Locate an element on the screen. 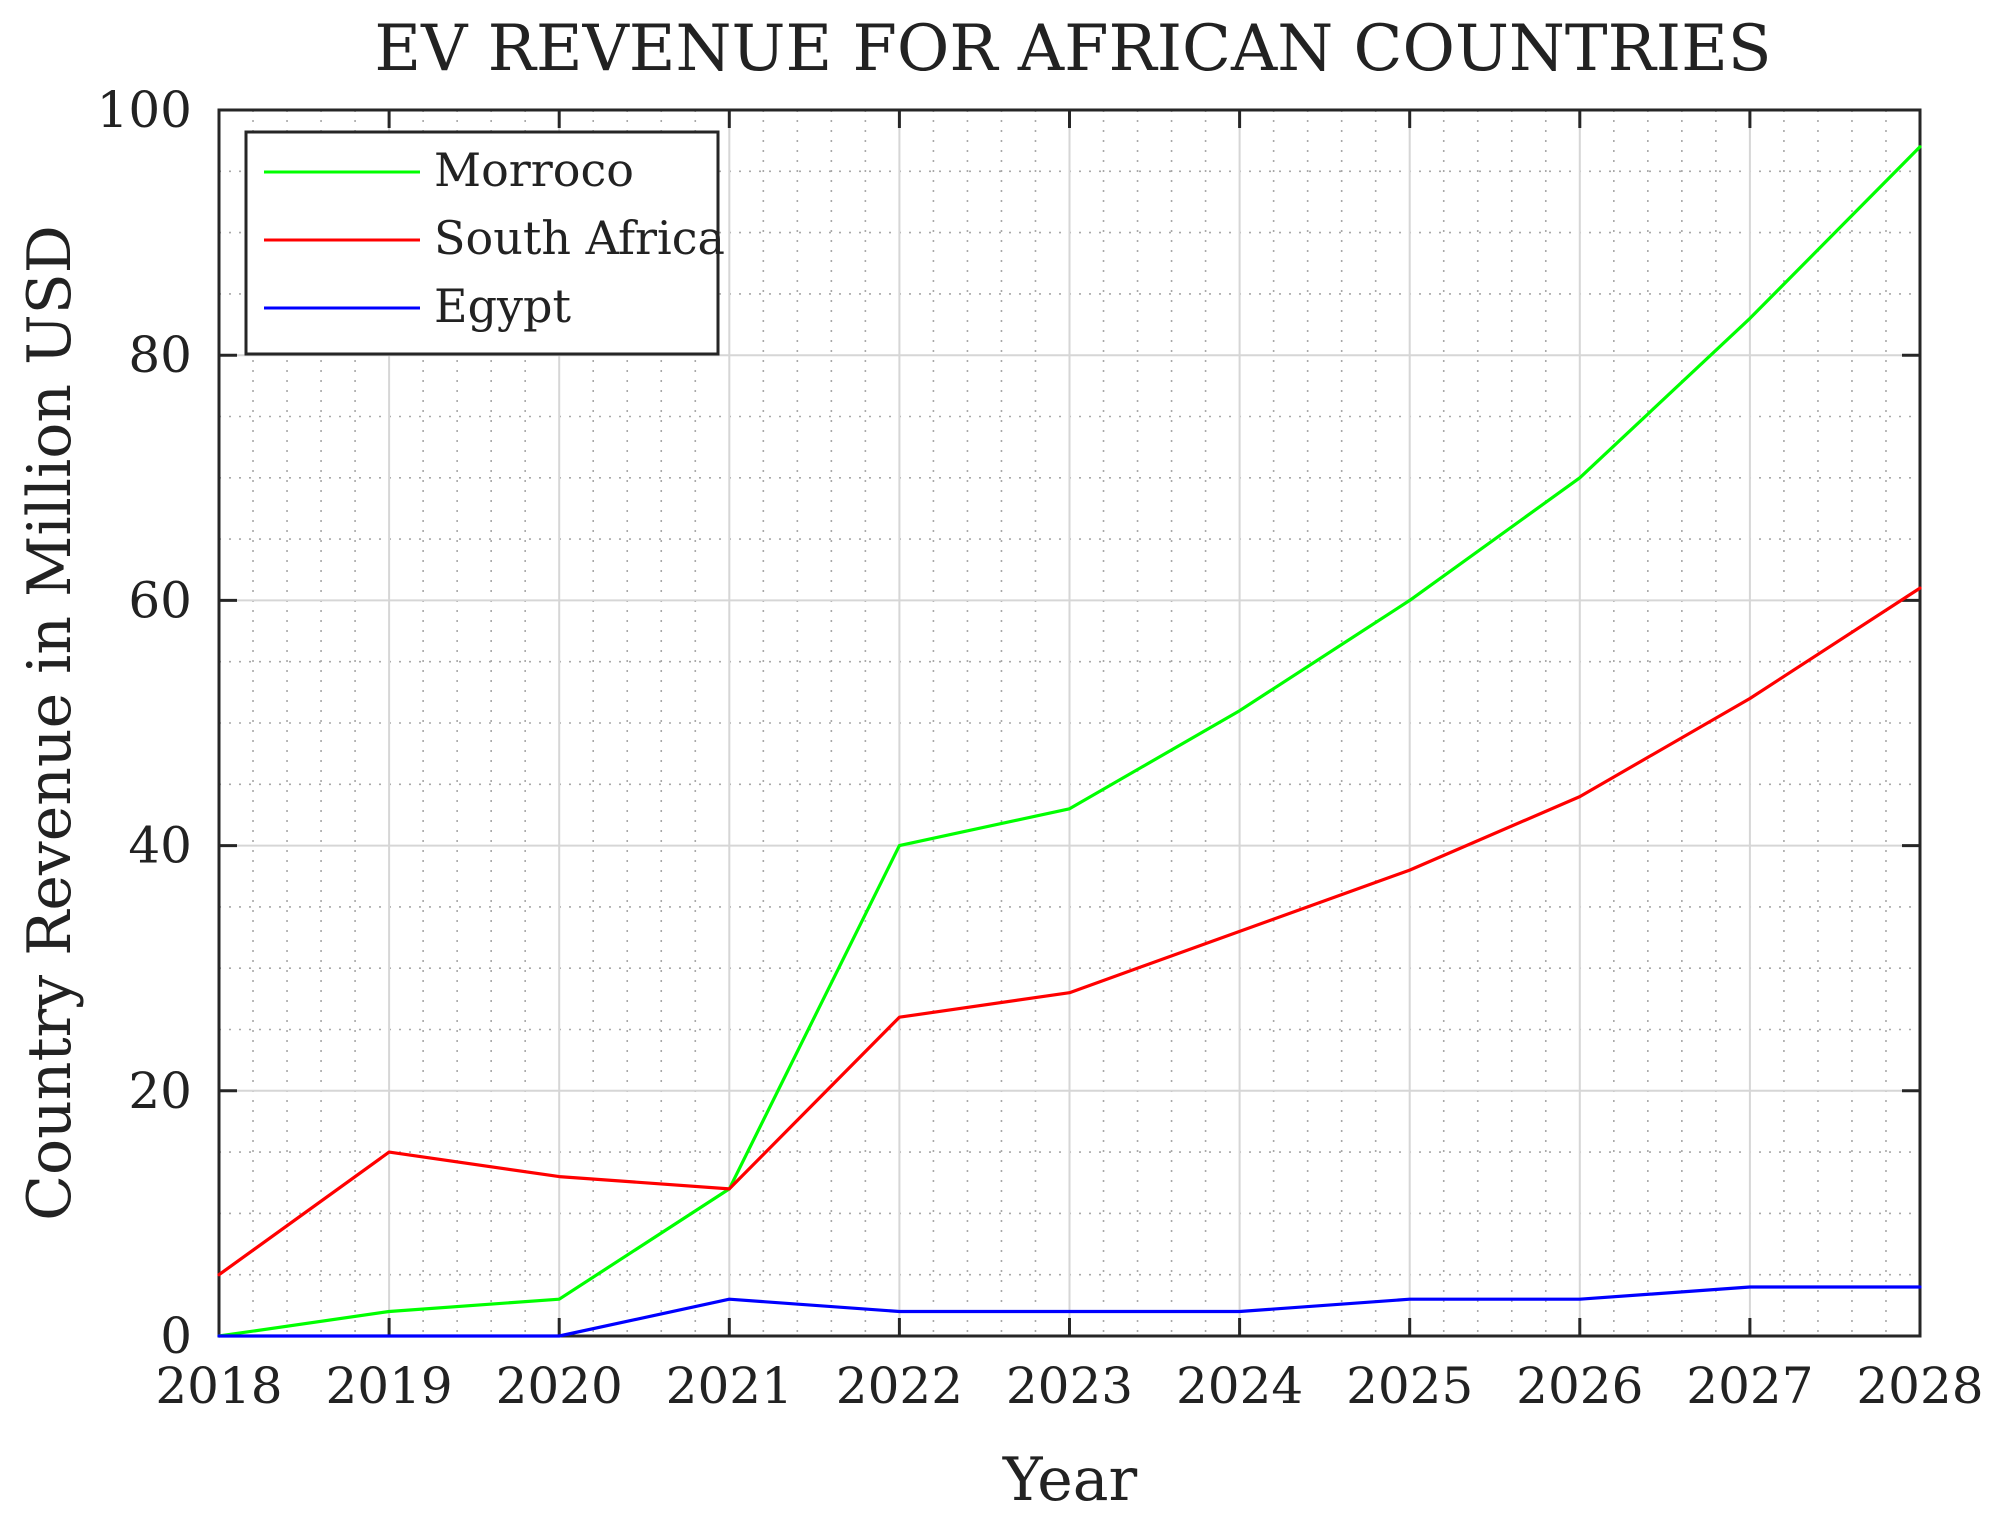  y-tick-label: 60 is located at coordinates (160, 600).